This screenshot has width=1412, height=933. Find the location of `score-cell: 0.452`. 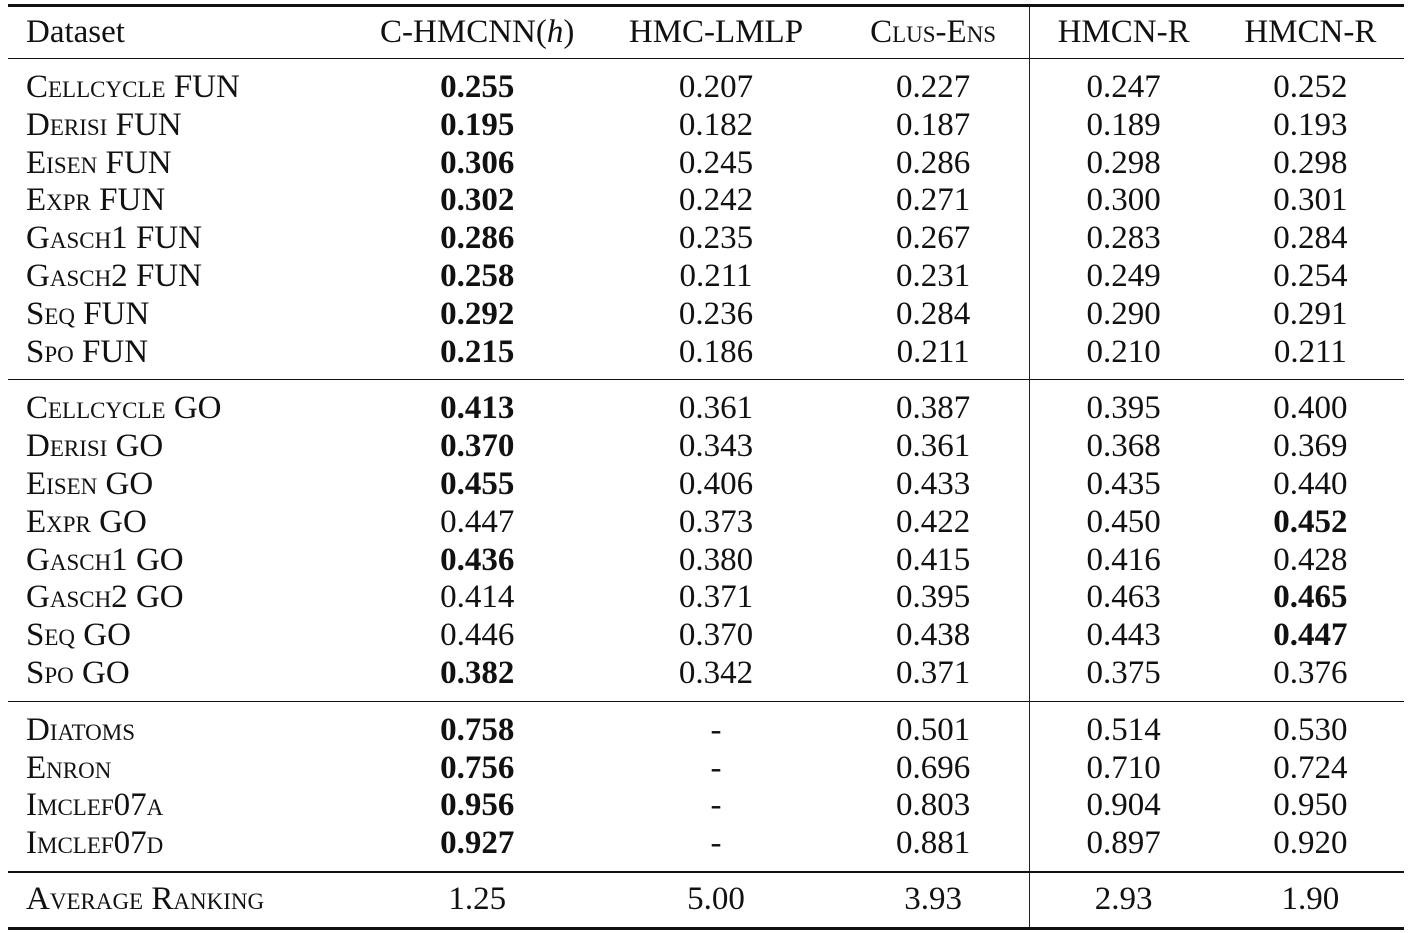

score-cell: 0.452 is located at coordinates (1310, 521).